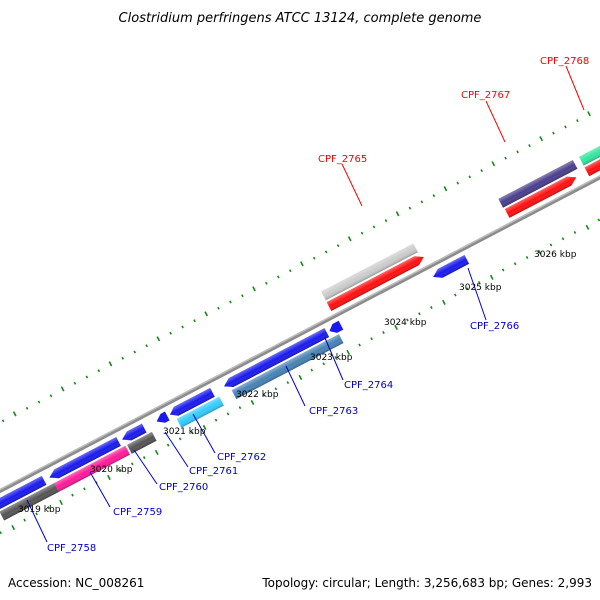 The width and height of the screenshot is (600, 600). I want to click on gene-label-CPF_2760: CPF_2760, so click(183, 487).